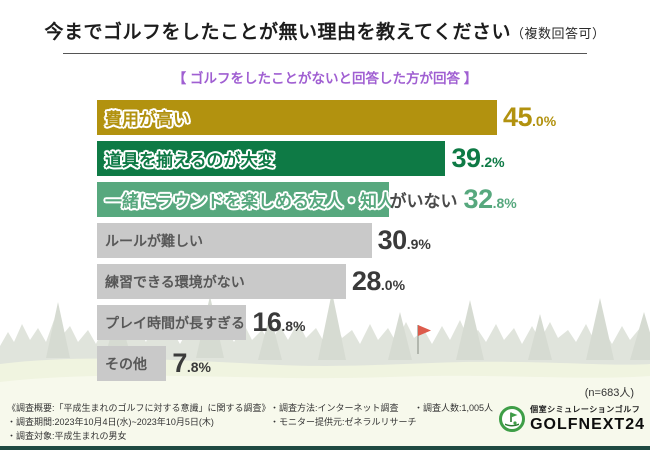 This screenshot has height=450, width=650. I want to click on page-title: 今までゴルフをしたことが無い理由を教えてください（複数回答可）, so click(325, 30).